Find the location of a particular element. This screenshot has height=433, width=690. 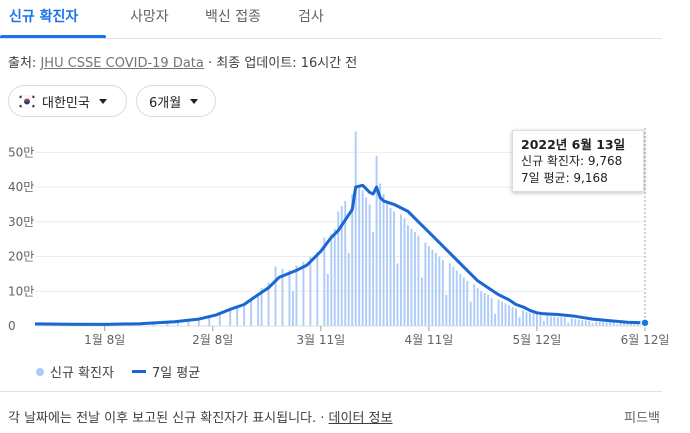

footer-note: 각 날짜에는 전날 이후 보고된 신규 확진자가 표시됩니다. · 데이터 정보 is located at coordinates (200, 416).